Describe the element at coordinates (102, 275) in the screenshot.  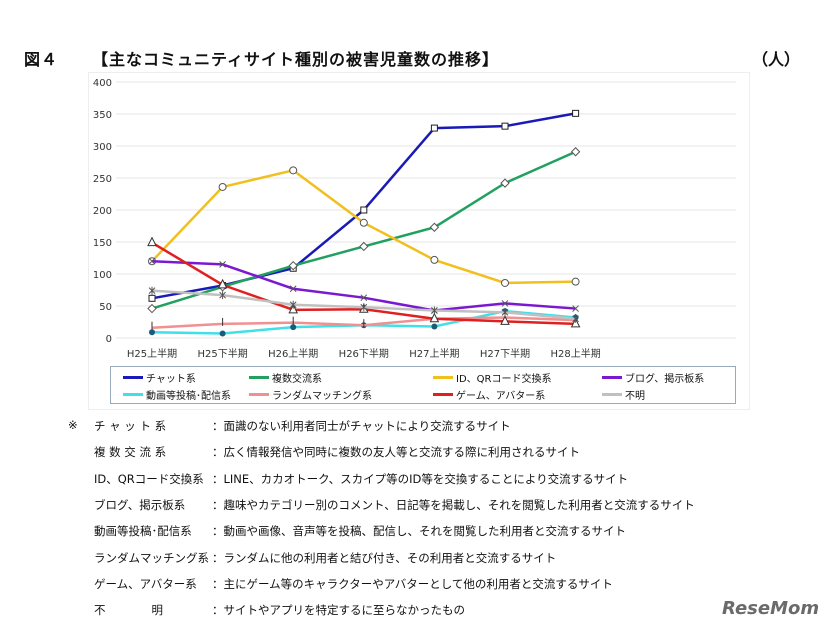
I see `y-tick-label: 100` at that location.